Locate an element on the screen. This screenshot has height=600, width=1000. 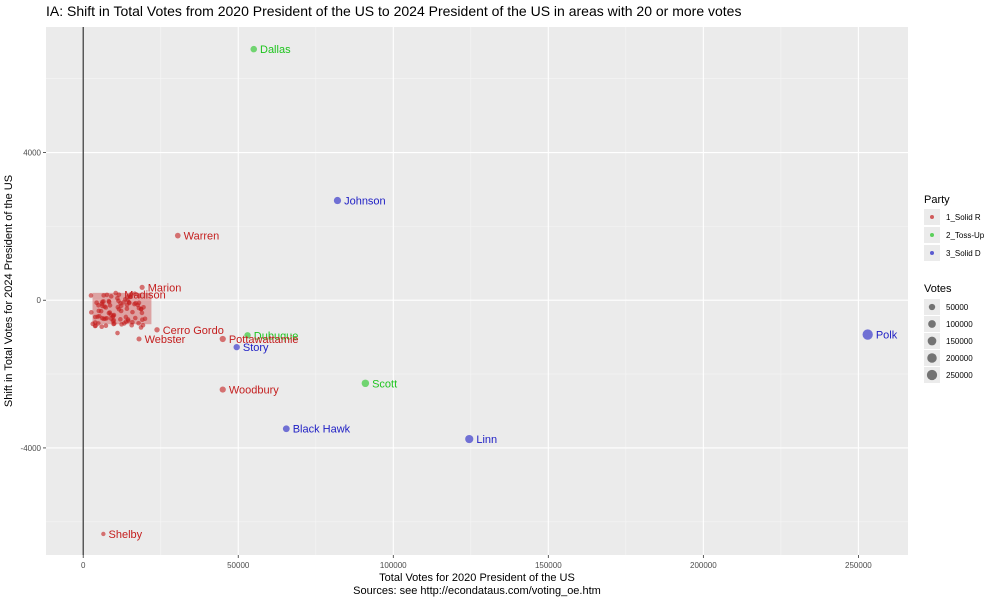
legend-label: 1_Solid R is located at coordinates (963, 217).